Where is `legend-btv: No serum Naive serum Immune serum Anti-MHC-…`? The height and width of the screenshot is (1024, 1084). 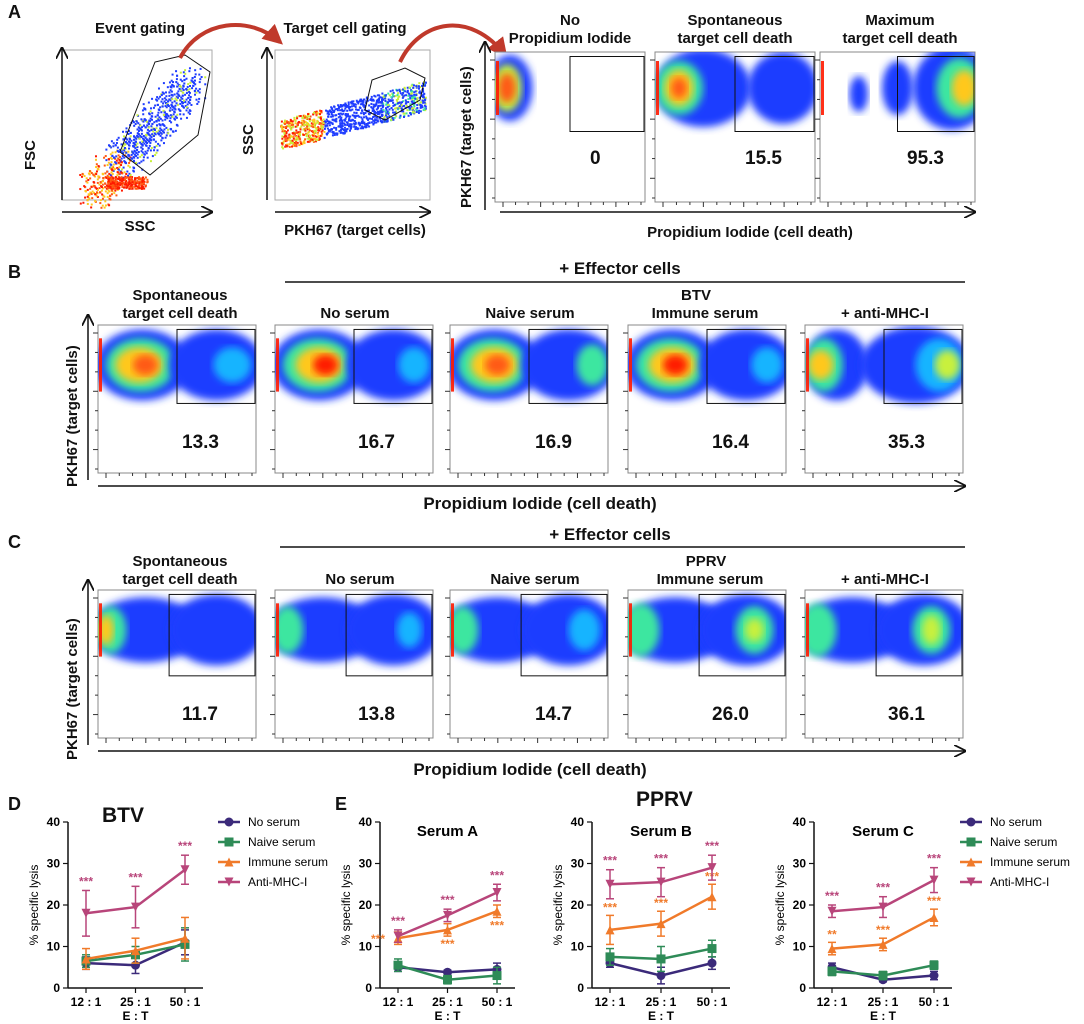
legend-btv: No serum Naive serum Immune serum Anti-MHC-… is located at coordinates (273, 852).